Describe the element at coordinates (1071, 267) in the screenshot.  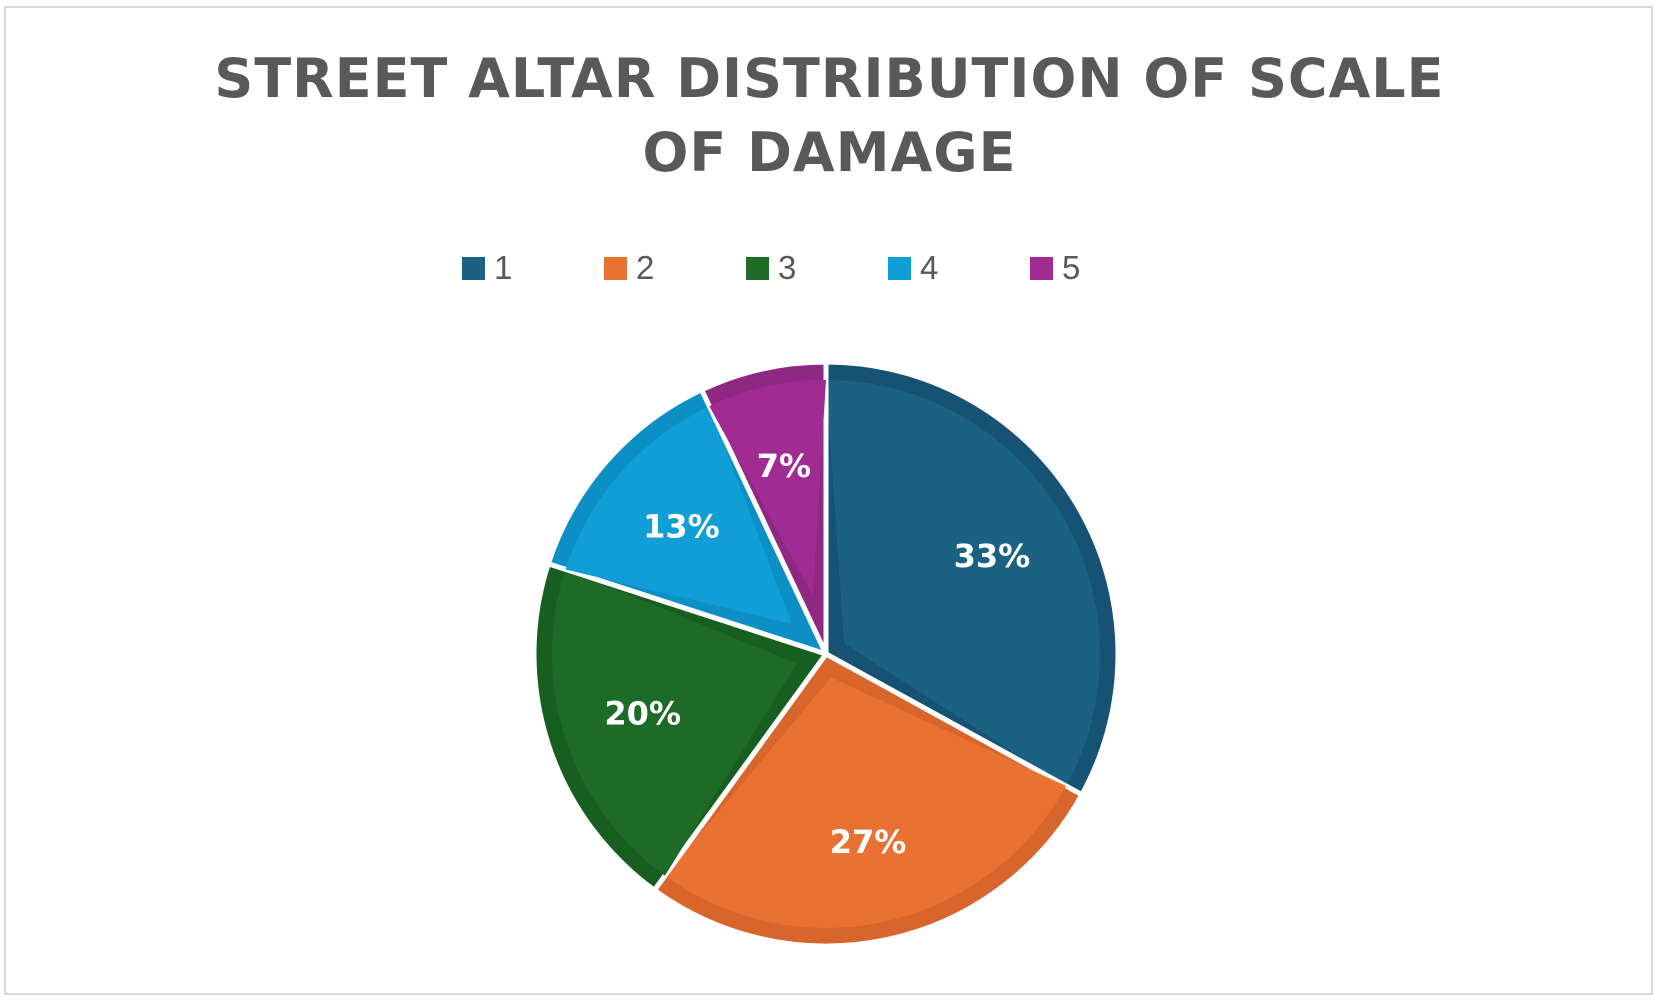
I see `legend-label-5: 5` at that location.